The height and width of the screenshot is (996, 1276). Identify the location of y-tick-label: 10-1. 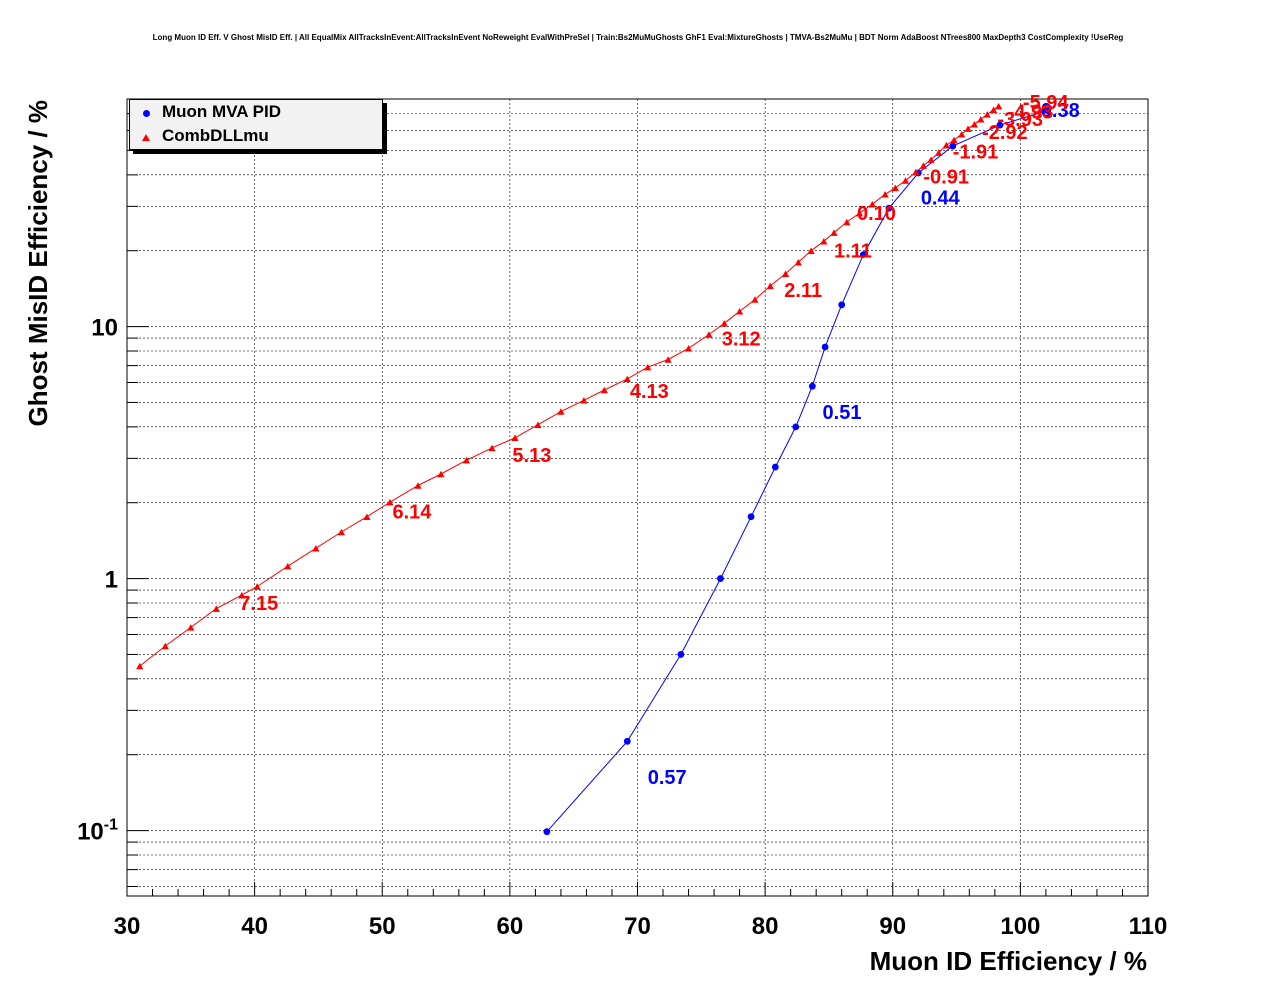
(97, 831).